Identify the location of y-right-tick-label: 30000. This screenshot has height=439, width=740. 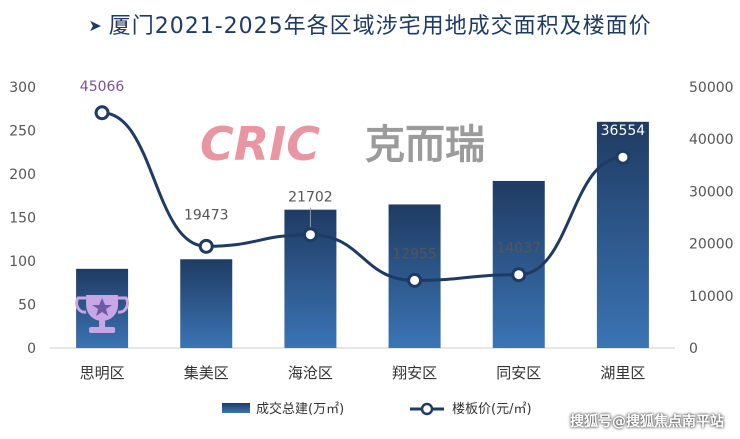
(711, 192).